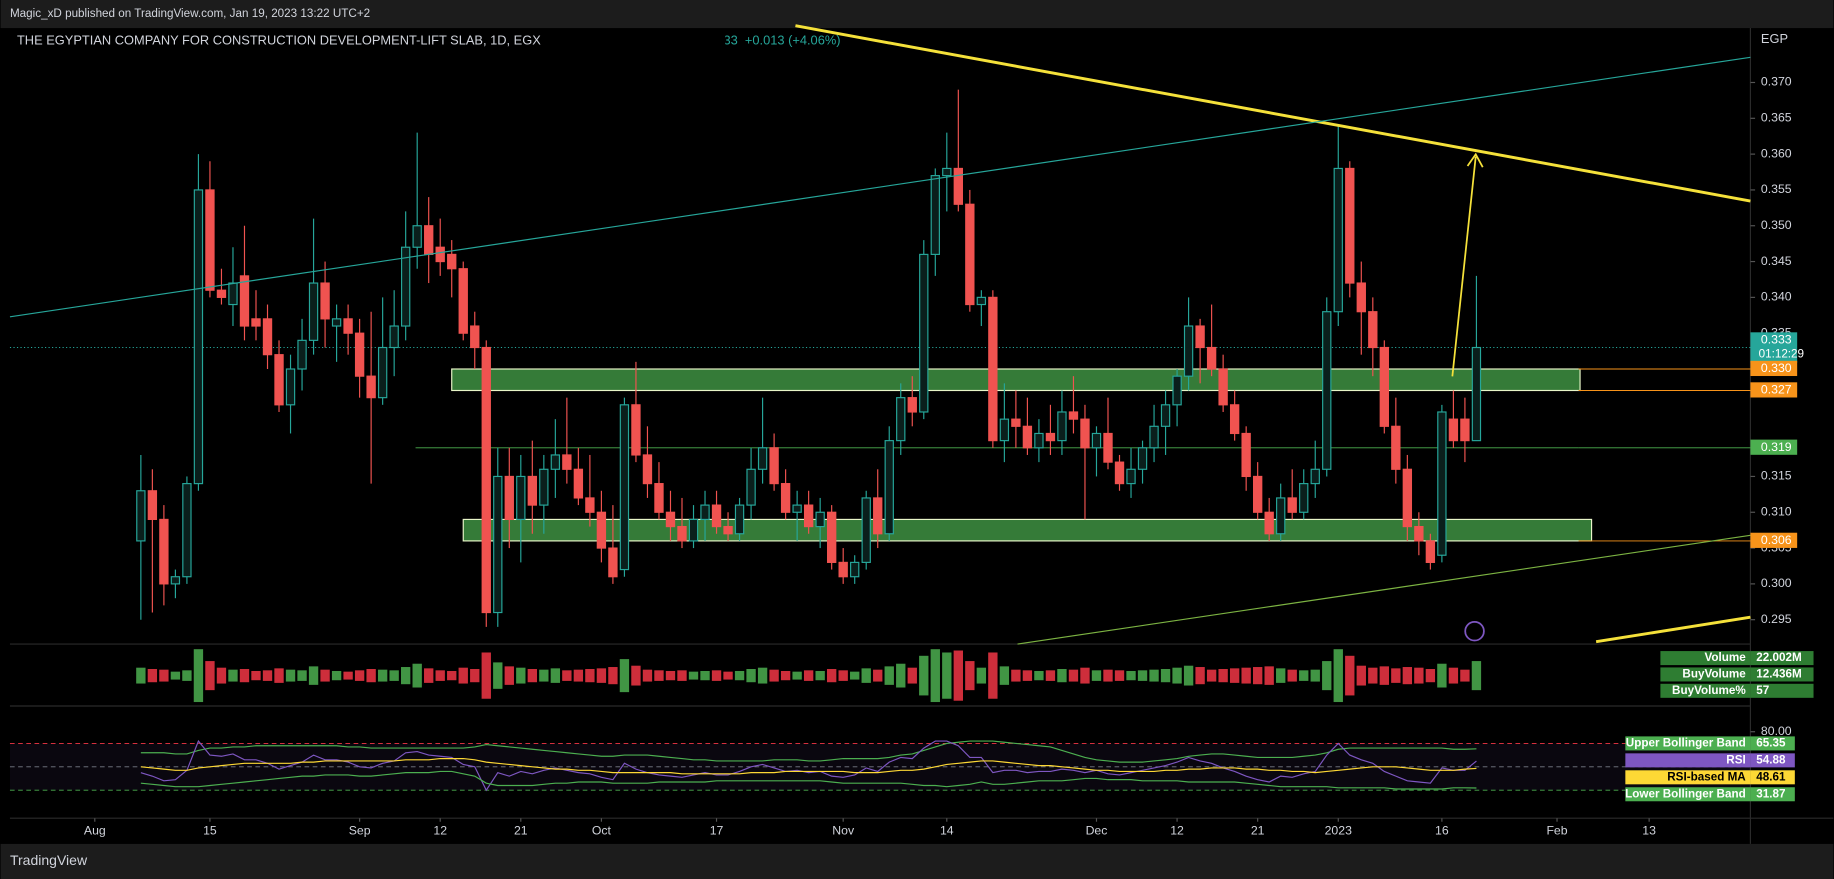 The width and height of the screenshot is (1834, 879). Describe the element at coordinates (1474, 631) in the screenshot. I see `alert-icon` at that location.